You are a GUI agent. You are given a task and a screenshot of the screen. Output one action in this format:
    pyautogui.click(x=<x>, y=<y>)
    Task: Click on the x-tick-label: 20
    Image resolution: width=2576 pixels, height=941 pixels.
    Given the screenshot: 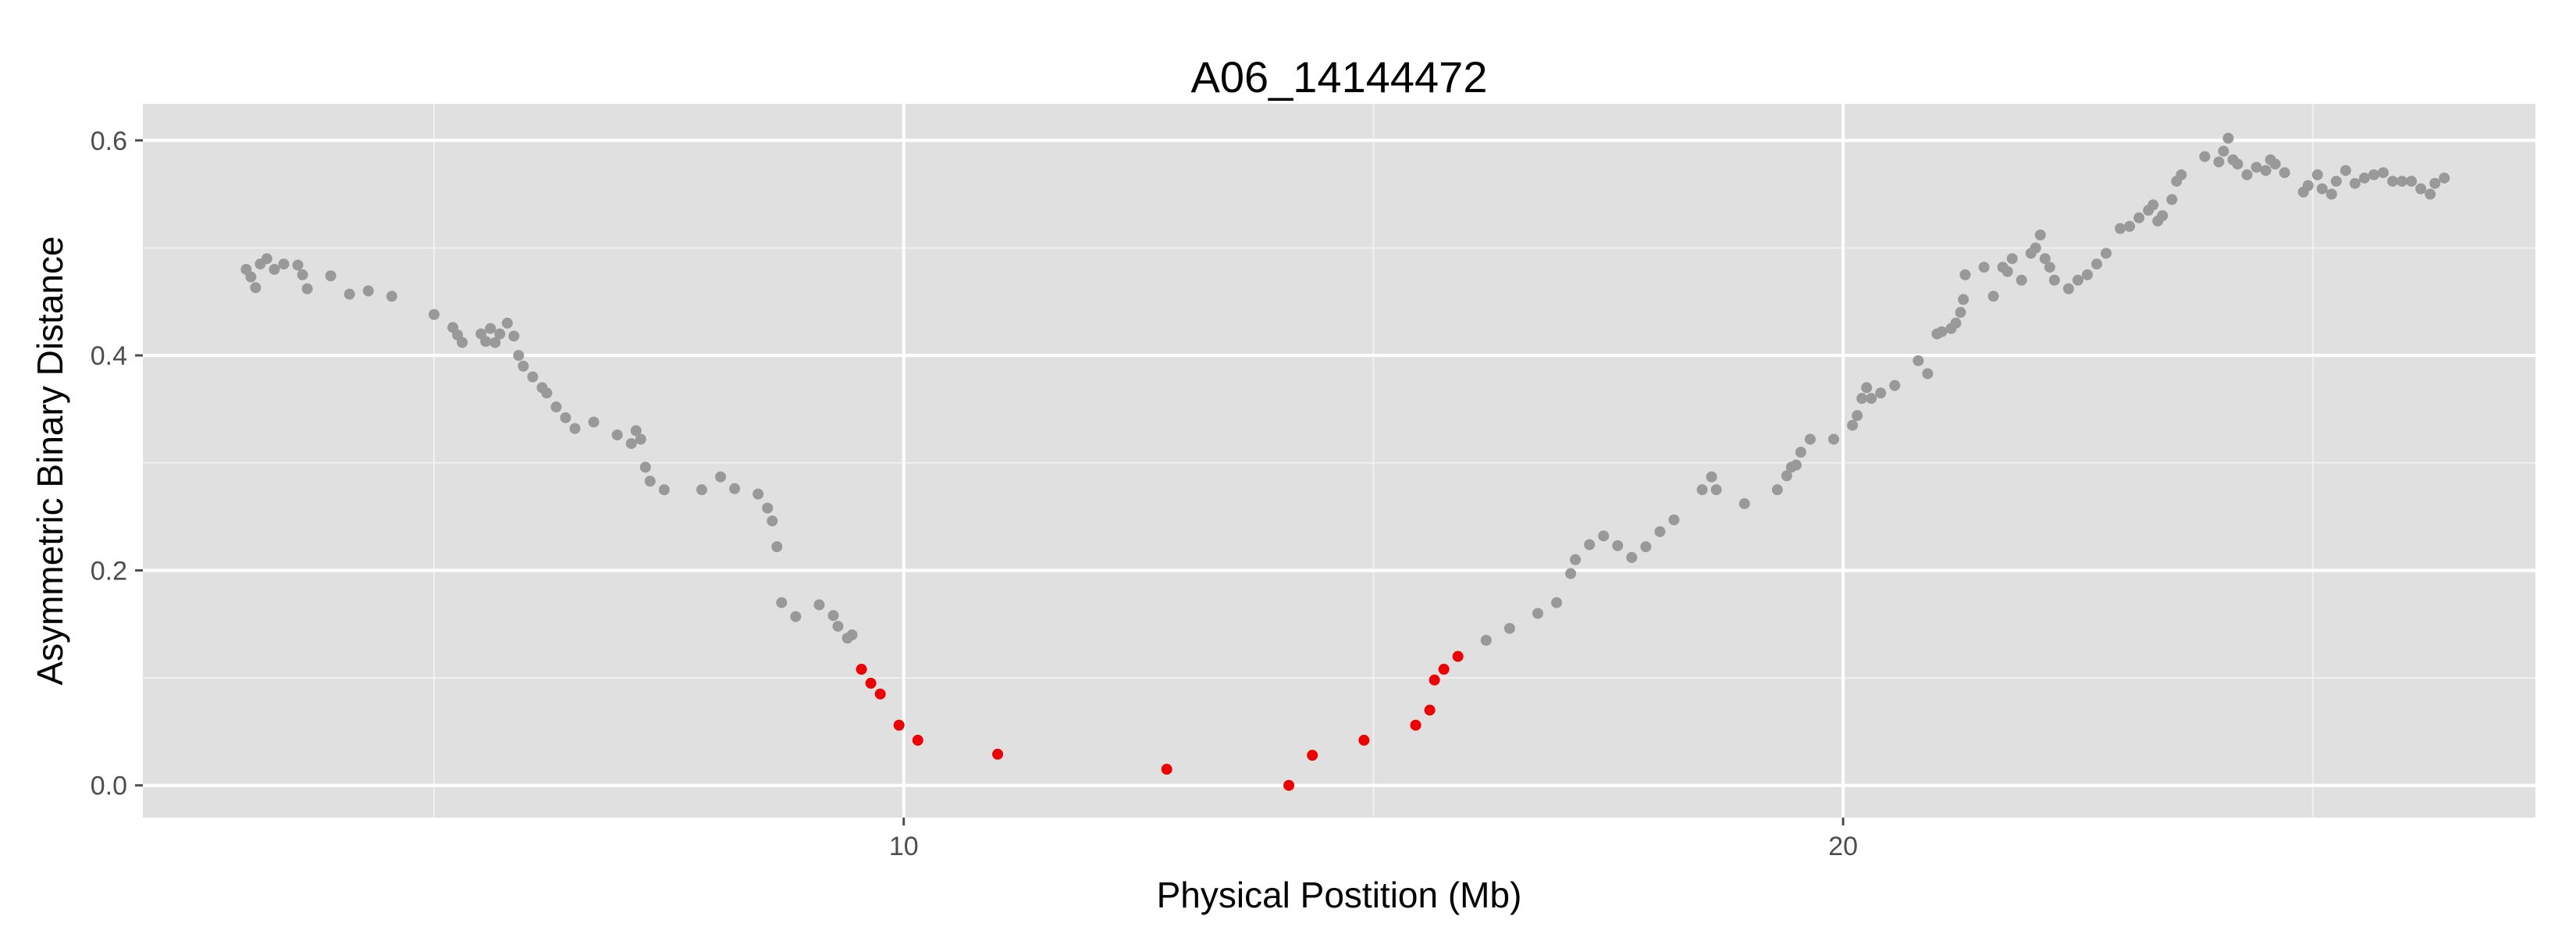 What is the action you would take?
    pyautogui.click(x=1843, y=847)
    